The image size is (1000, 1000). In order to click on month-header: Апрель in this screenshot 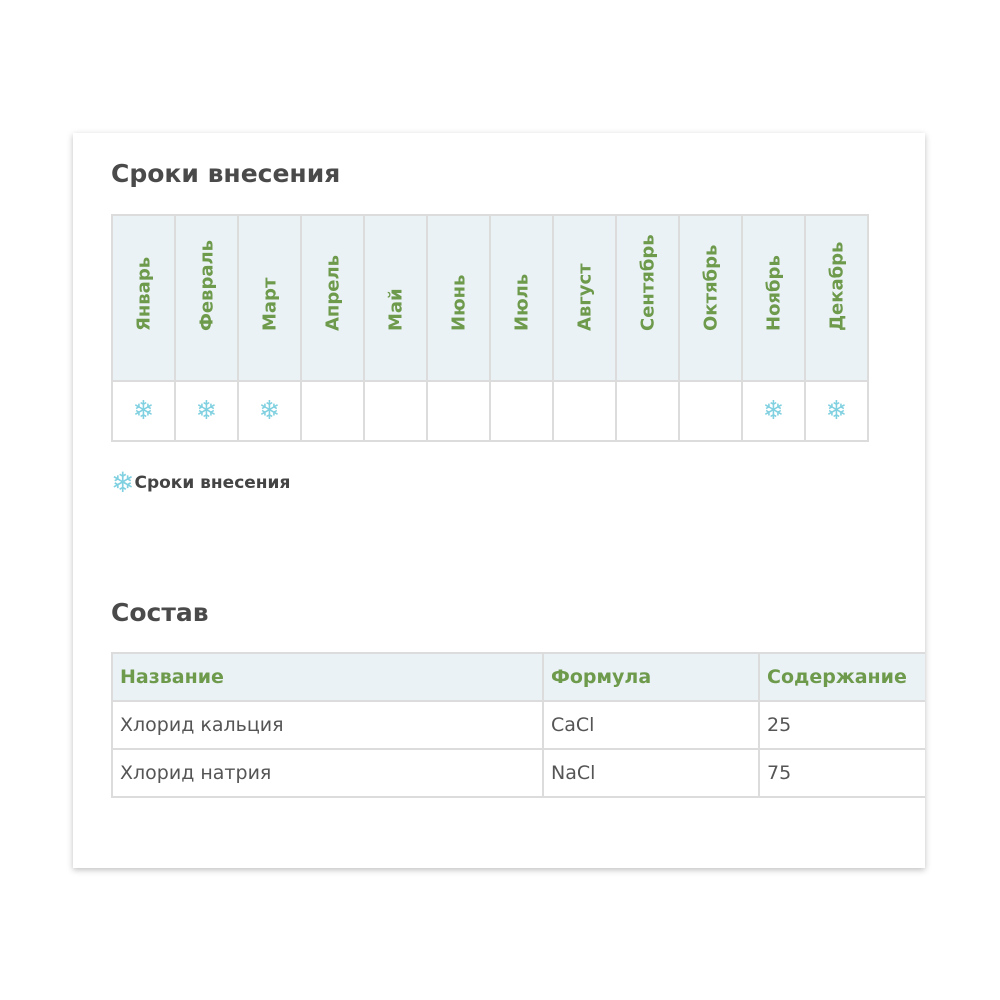, I will do `click(332, 298)`.